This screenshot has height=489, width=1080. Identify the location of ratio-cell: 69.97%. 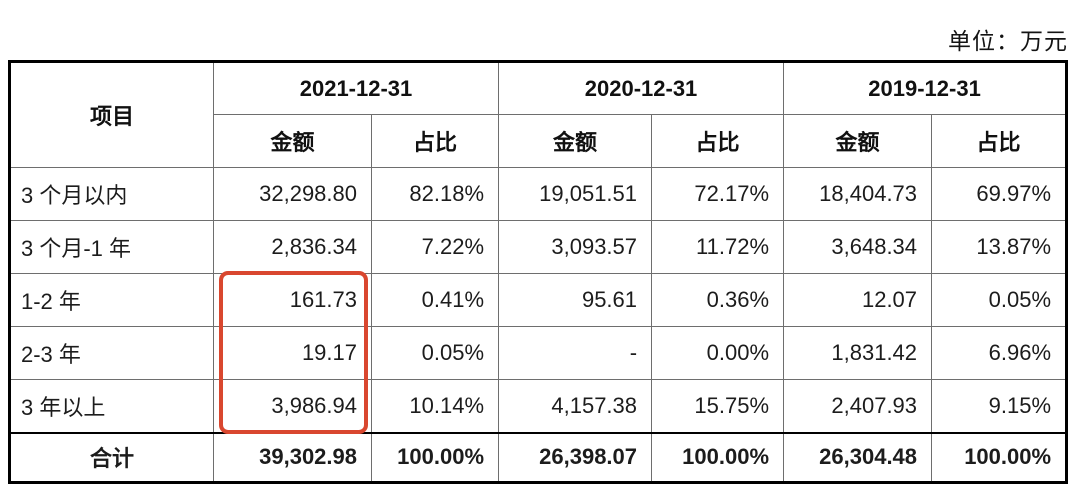
(999, 194).